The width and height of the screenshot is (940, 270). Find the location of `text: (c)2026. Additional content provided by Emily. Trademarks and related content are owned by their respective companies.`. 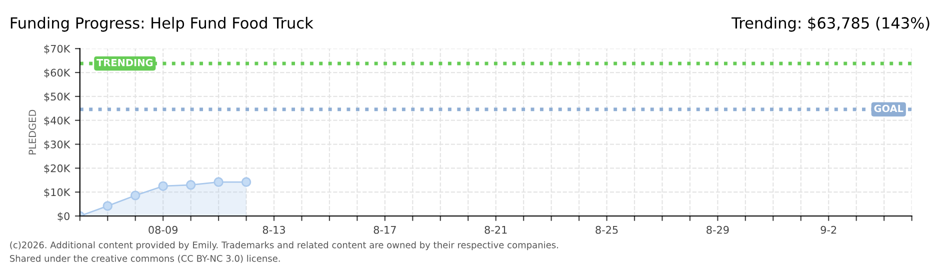

text: (c)2026. Additional content provided by Emily. Trademarks and related content are owned by their respective companies. is located at coordinates (284, 245).